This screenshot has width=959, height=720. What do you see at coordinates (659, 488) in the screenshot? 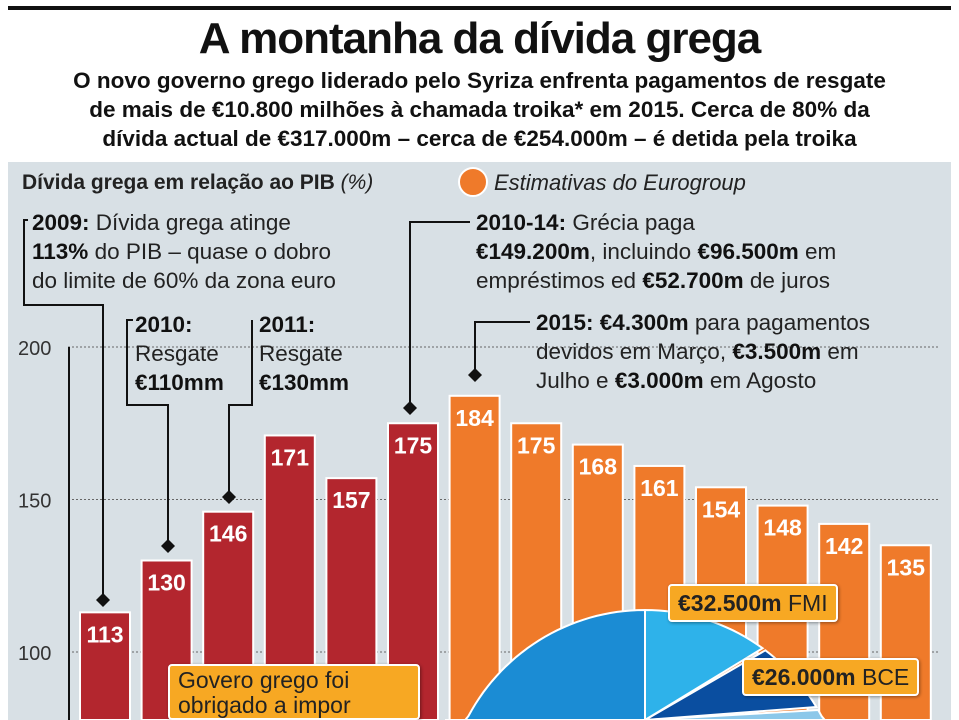
I see `bar-value-label: 161` at bounding box center [659, 488].